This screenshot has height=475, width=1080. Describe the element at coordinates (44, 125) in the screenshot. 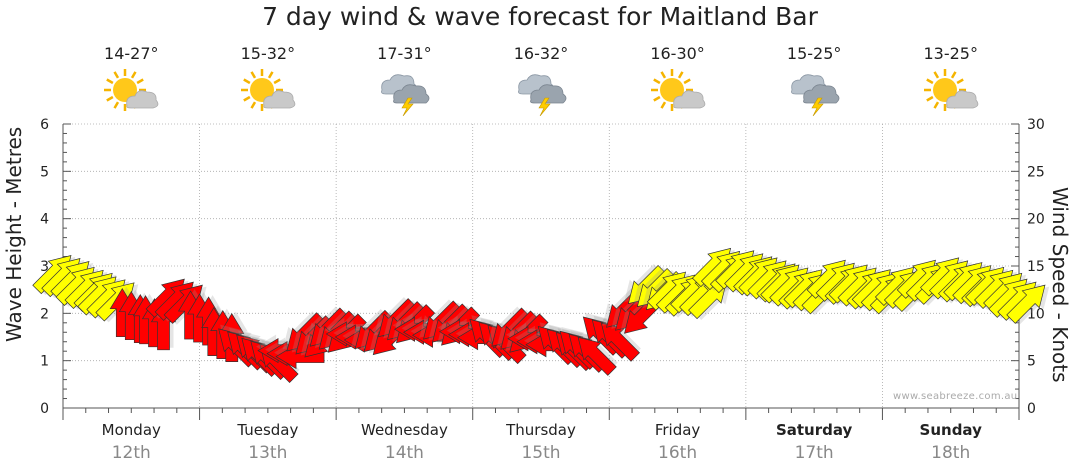

I see `y-tick-label-left: 6` at that location.